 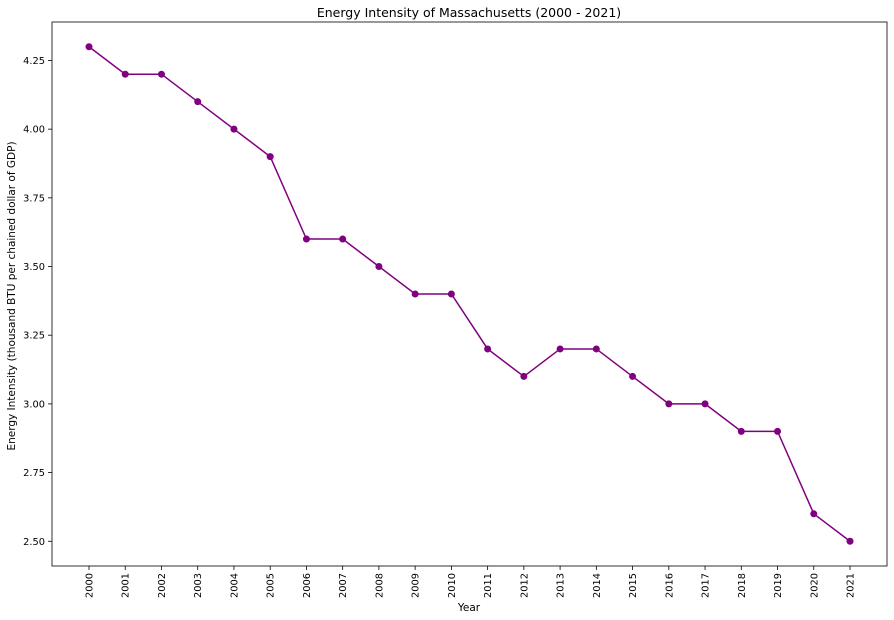 I want to click on x-tick-label: 2001, so click(x=126, y=585).